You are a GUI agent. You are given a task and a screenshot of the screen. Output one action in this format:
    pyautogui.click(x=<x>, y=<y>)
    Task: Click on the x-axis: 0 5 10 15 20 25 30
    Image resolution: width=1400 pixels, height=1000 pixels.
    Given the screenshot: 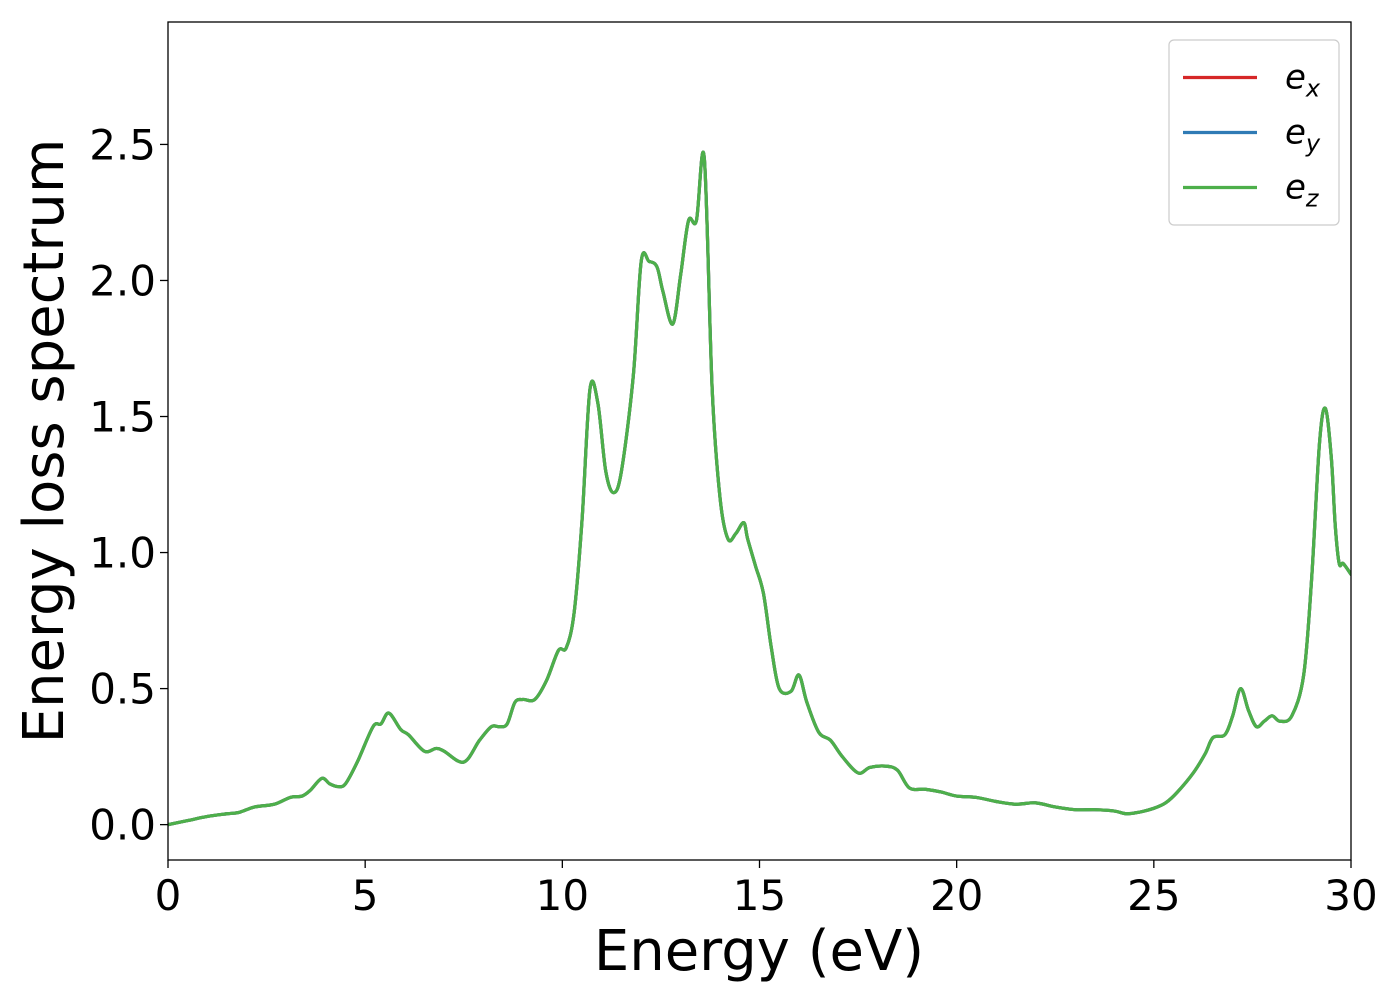 What is the action you would take?
    pyautogui.click(x=766, y=890)
    